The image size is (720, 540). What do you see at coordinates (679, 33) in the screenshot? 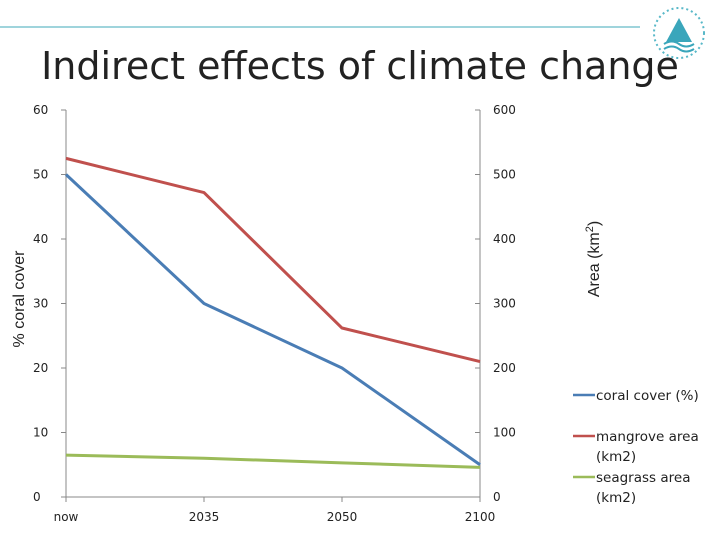
I see `wave-triangle-logo-icon` at bounding box center [679, 33].